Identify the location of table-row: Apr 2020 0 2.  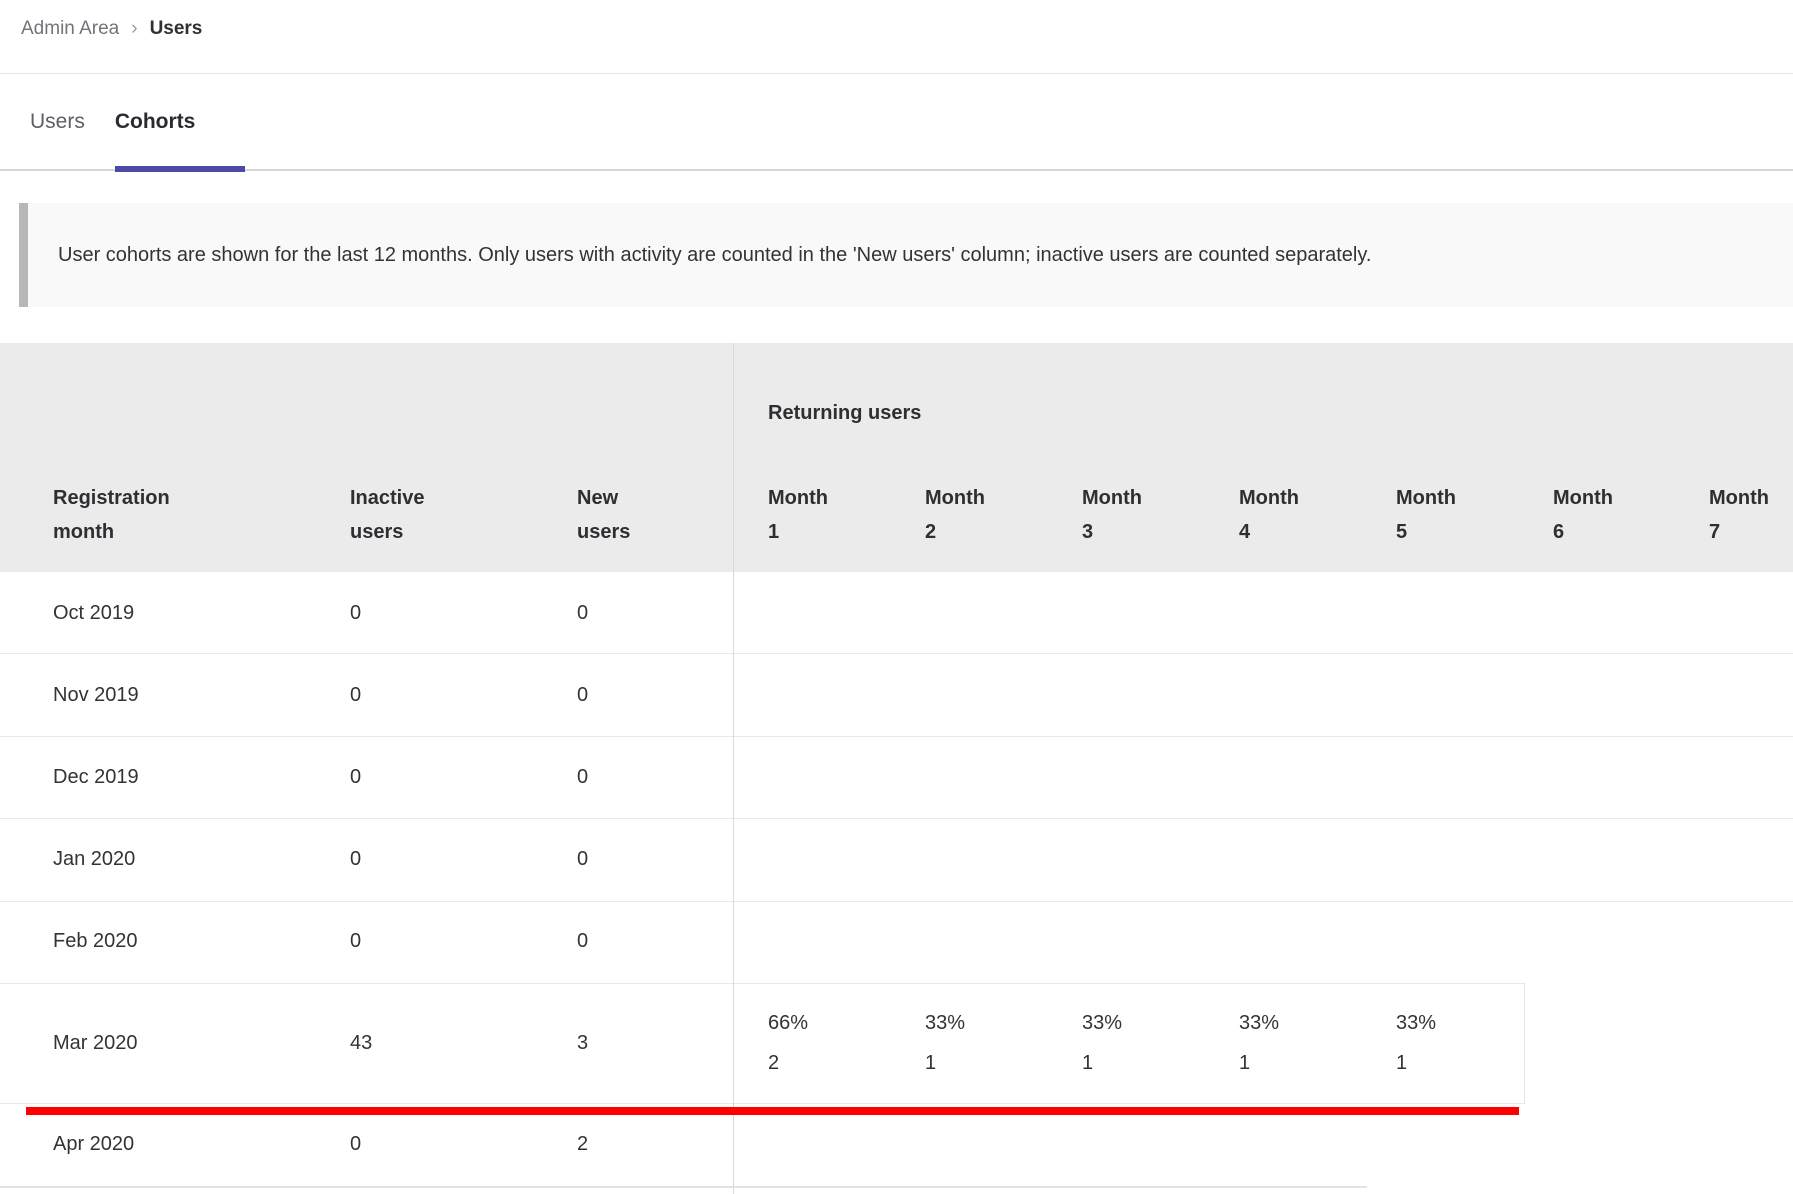
(896, 1144).